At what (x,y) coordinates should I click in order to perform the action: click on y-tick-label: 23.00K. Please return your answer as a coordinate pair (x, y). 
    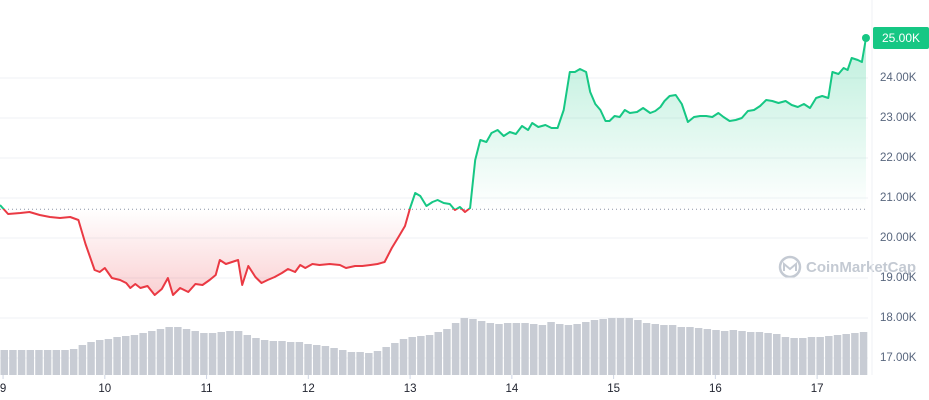
    Looking at the image, I should click on (898, 118).